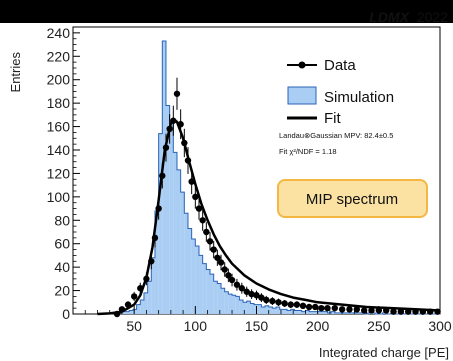  Describe the element at coordinates (59, 33) in the screenshot. I see `y-tick-label: 240` at that location.